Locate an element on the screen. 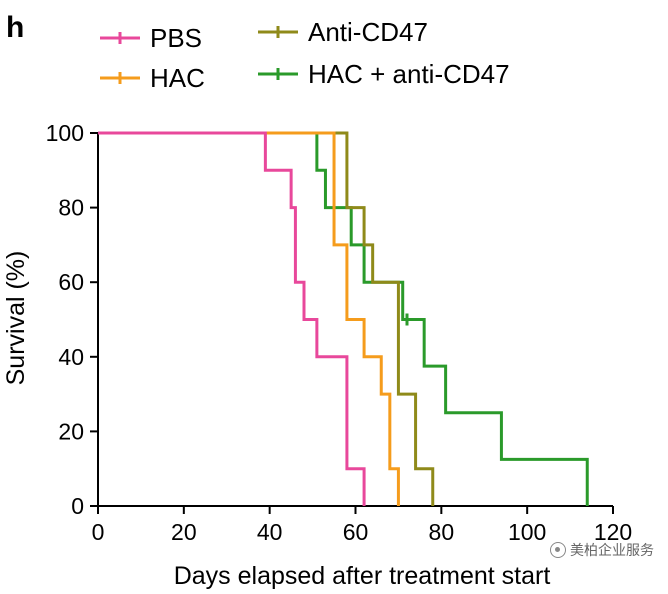  y-tick-label: 60 is located at coordinates (71, 282).